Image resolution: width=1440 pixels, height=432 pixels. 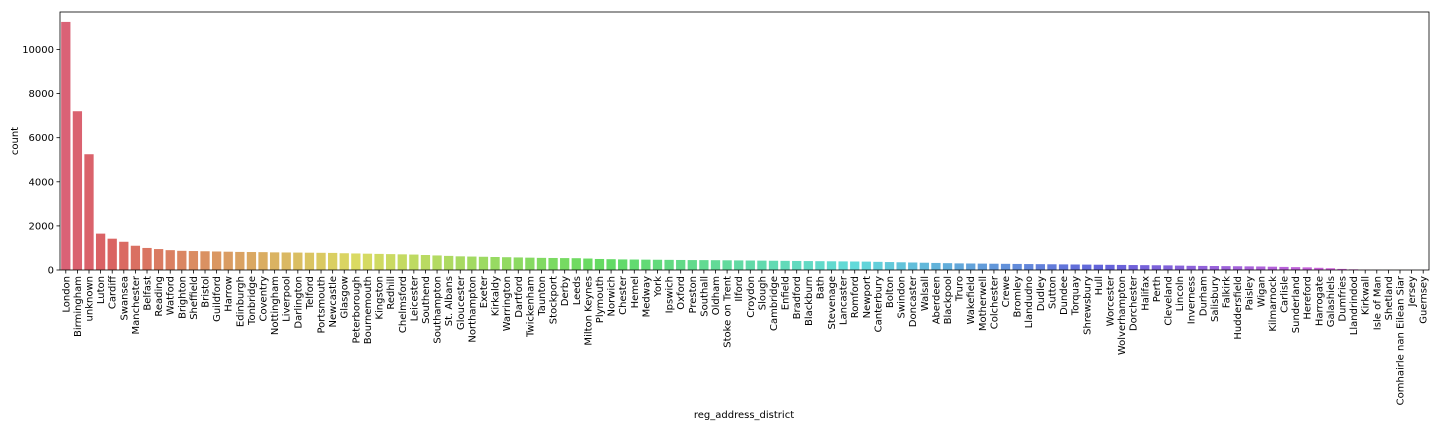 I want to click on x-tick-label: Inverness, so click(x=1192, y=300).